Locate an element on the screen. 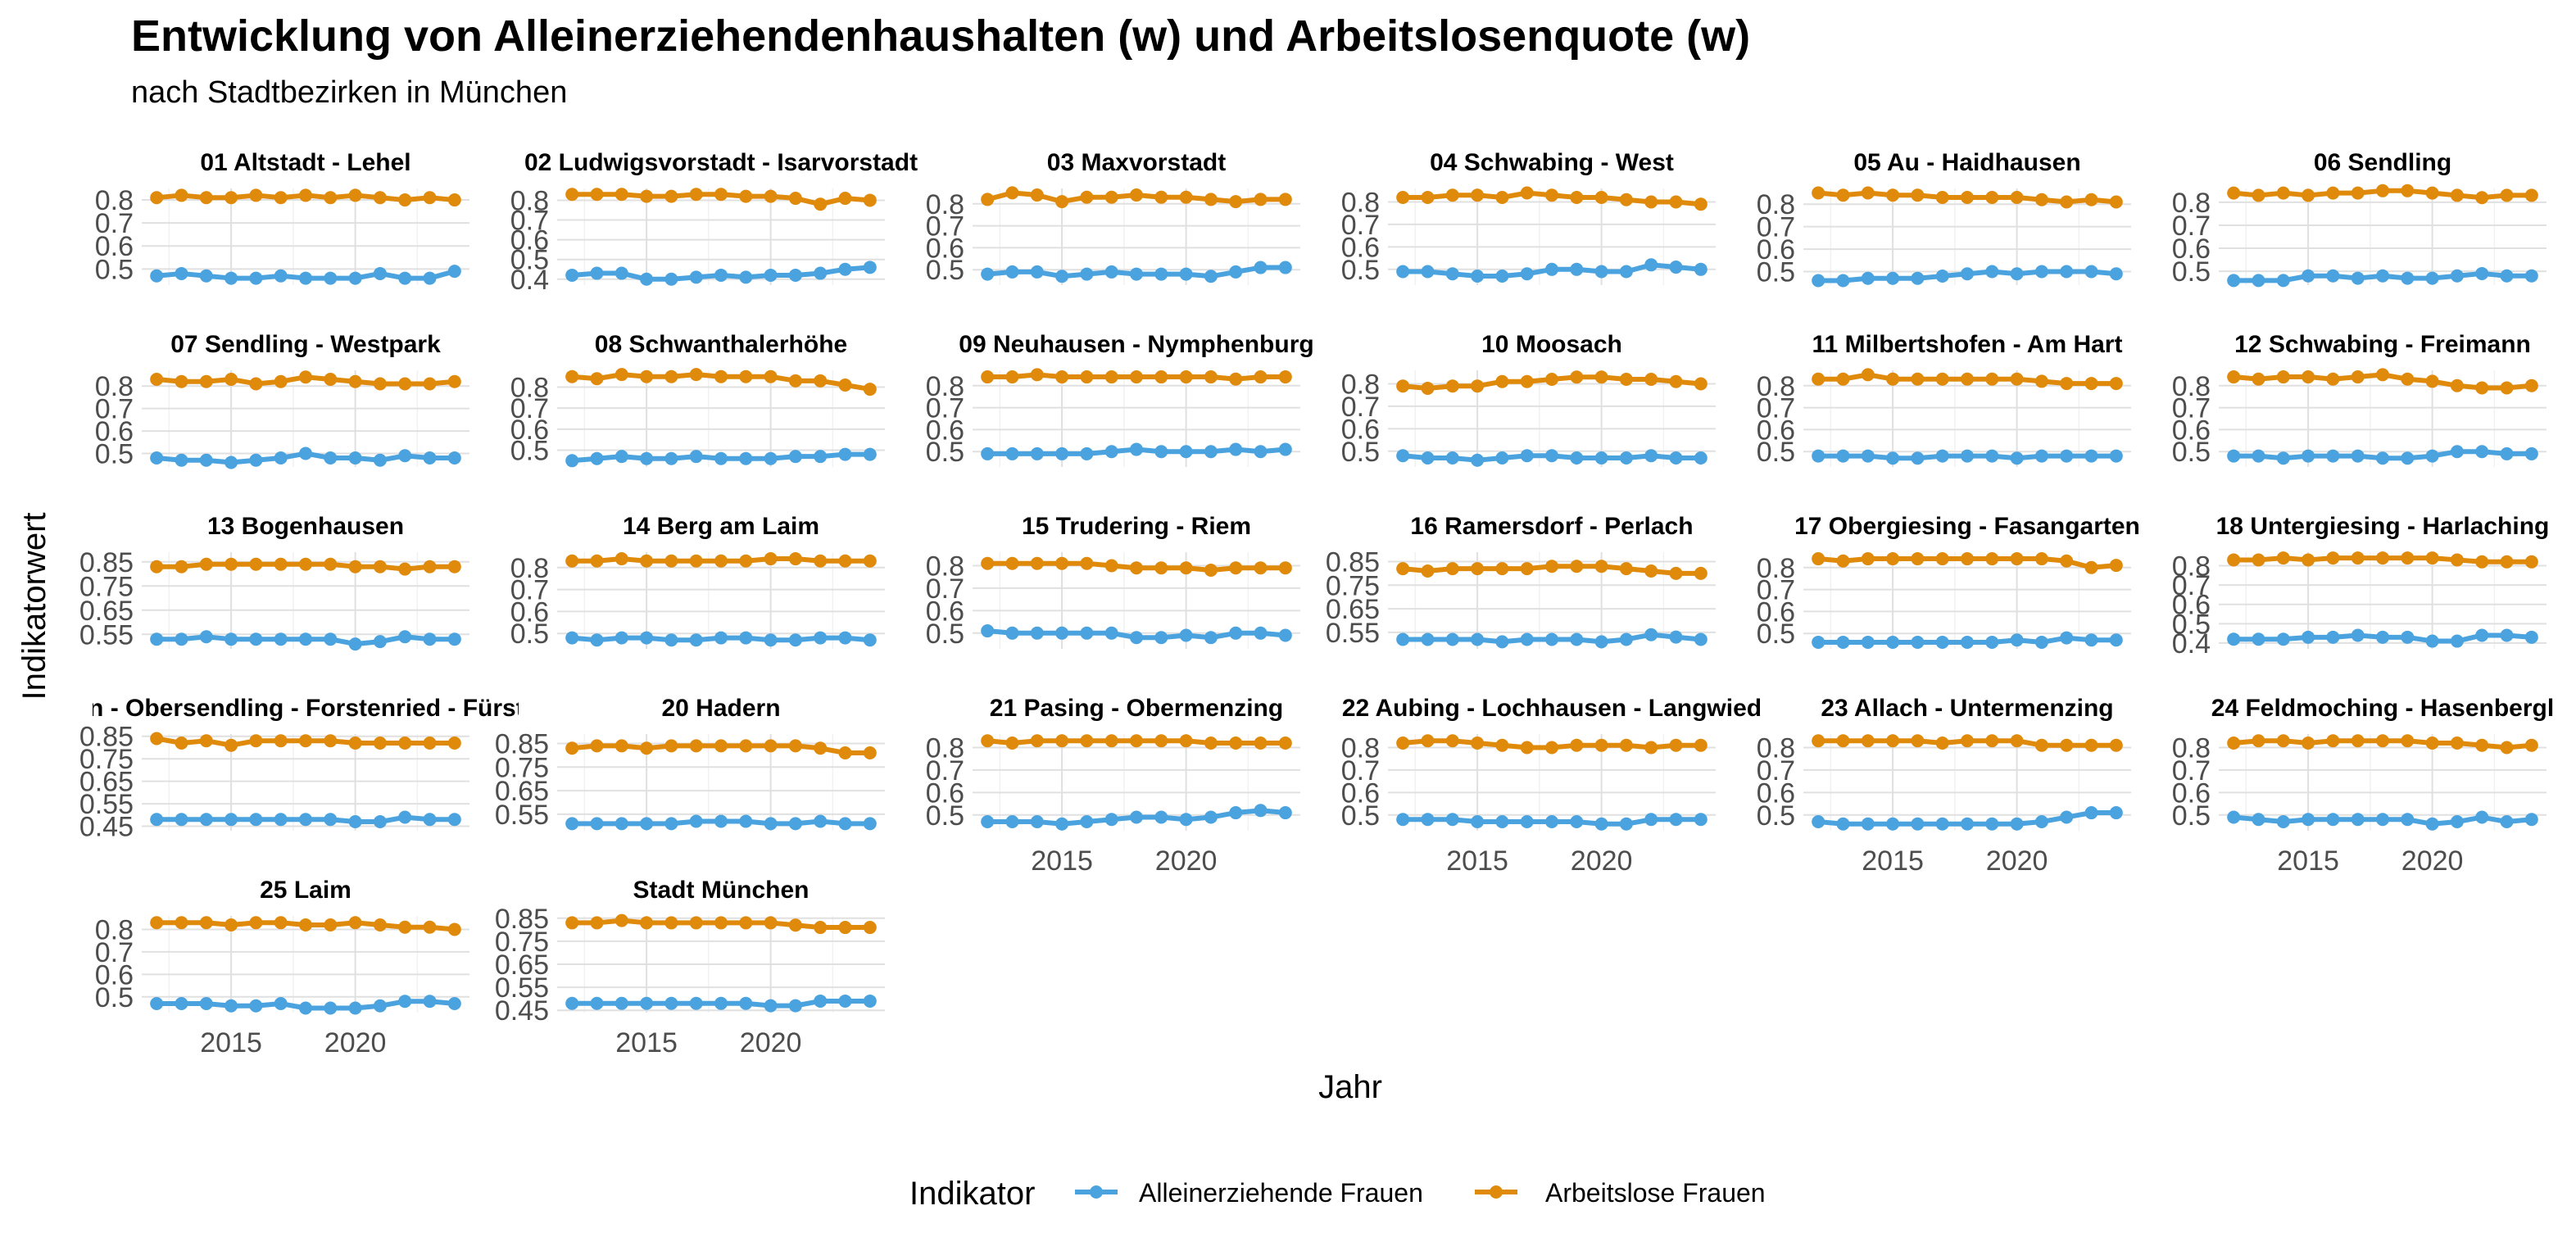 This screenshot has height=1251, width=2576. y-tick-label: 0.75 is located at coordinates (522, 767).